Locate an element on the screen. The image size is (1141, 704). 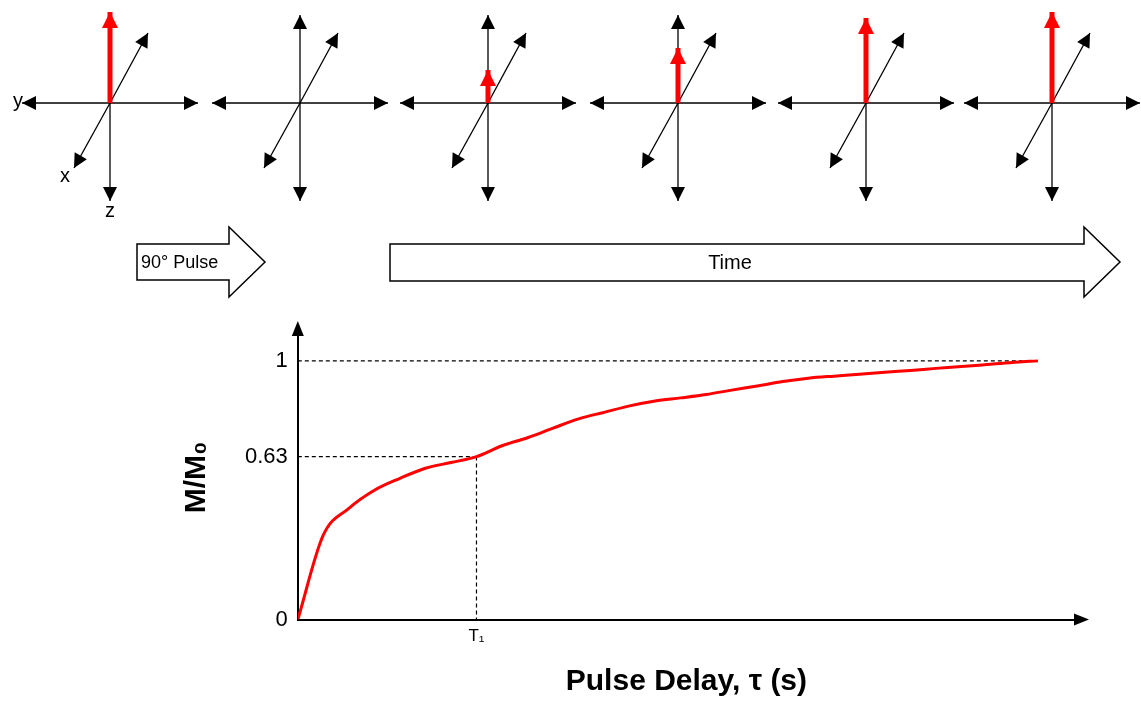
y-tick-label: 1 is located at coordinates (281, 359).